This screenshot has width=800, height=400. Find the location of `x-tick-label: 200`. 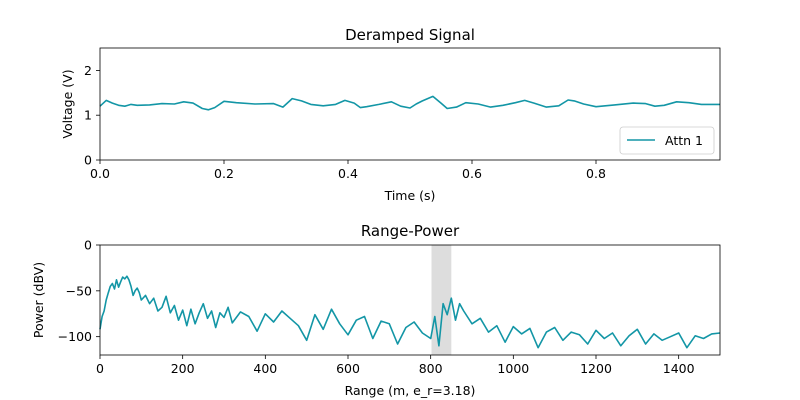

x-tick-label: 200 is located at coordinates (183, 368).